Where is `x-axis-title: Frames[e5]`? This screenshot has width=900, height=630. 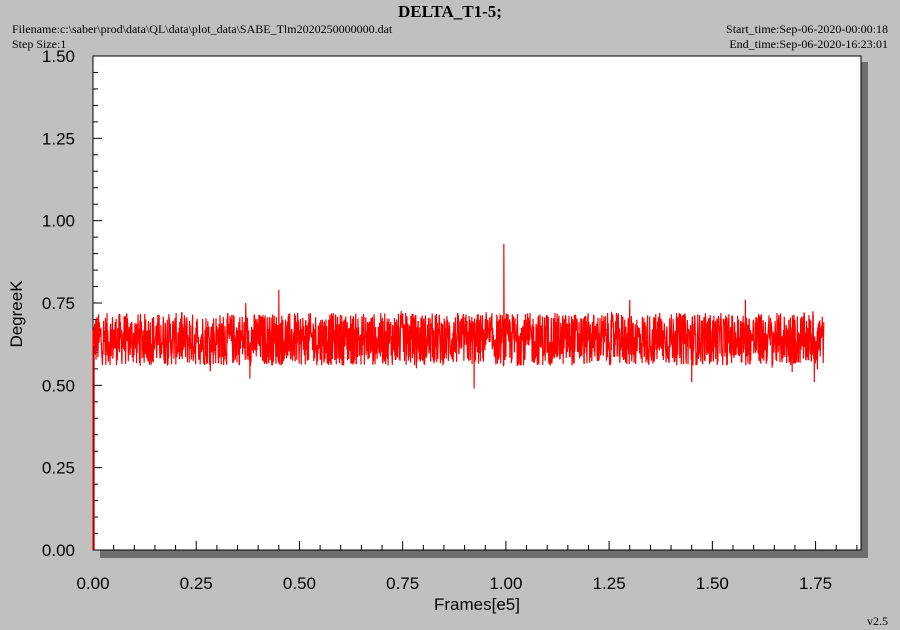
x-axis-title: Frames[e5] is located at coordinates (477, 604).